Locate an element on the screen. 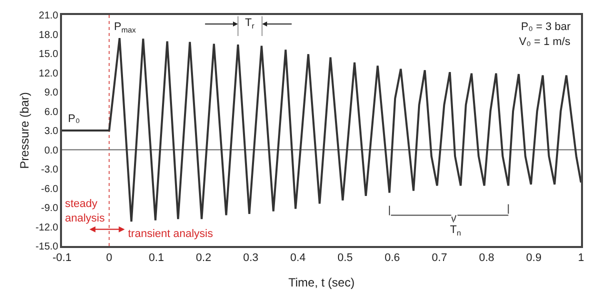  annotation: T$_{r}$ is located at coordinates (250, 23).